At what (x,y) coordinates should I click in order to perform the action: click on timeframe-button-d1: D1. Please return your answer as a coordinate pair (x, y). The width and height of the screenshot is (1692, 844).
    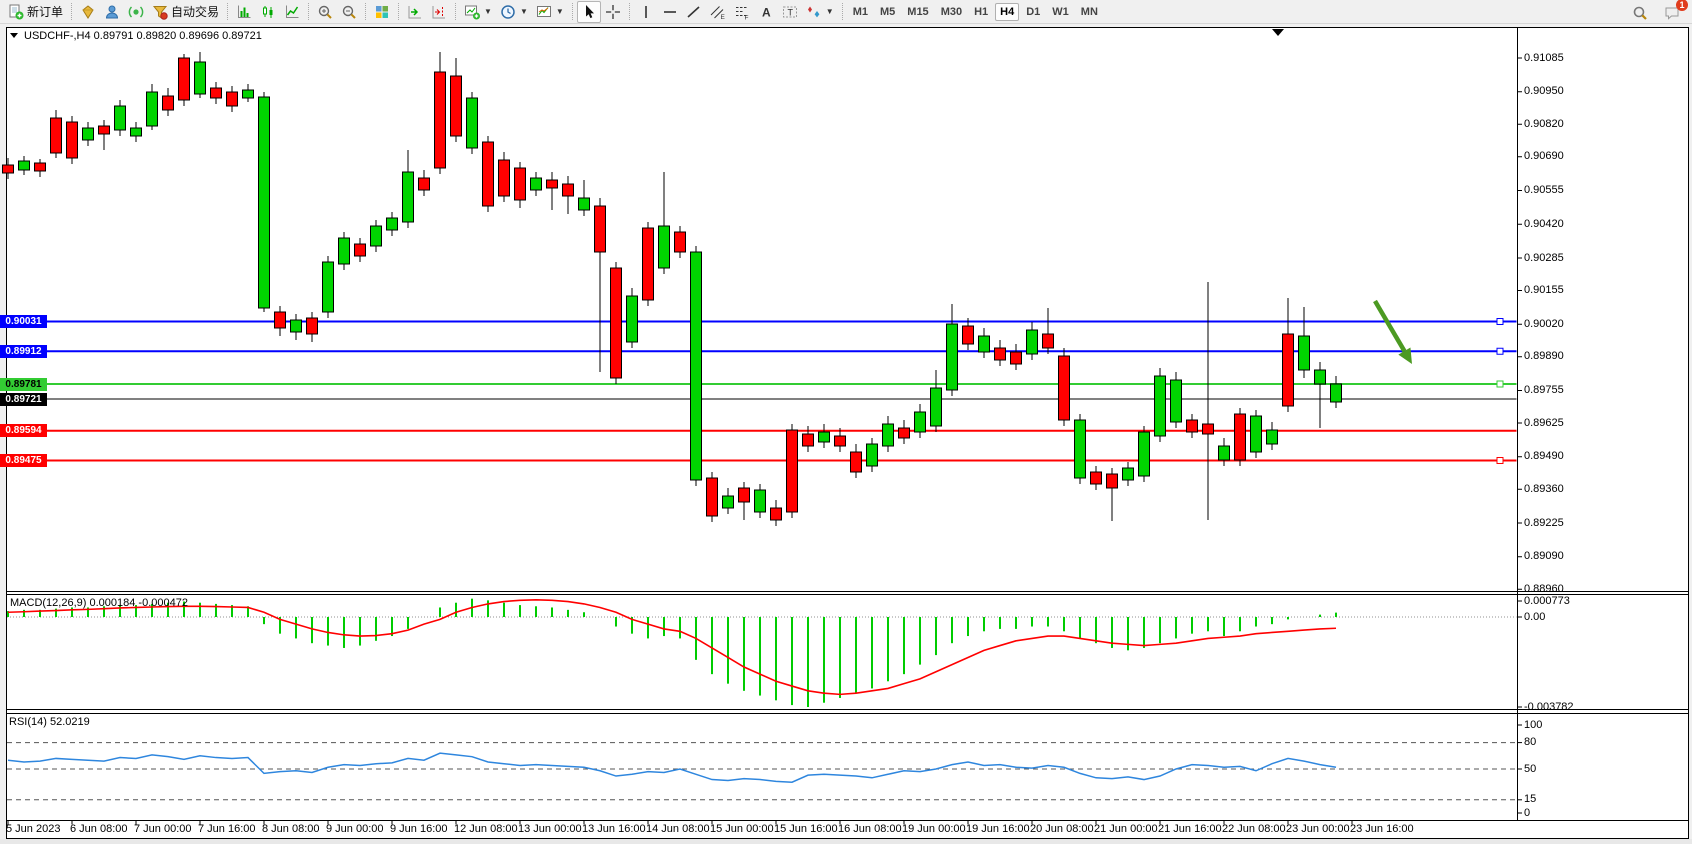
    Looking at the image, I should click on (1033, 11).